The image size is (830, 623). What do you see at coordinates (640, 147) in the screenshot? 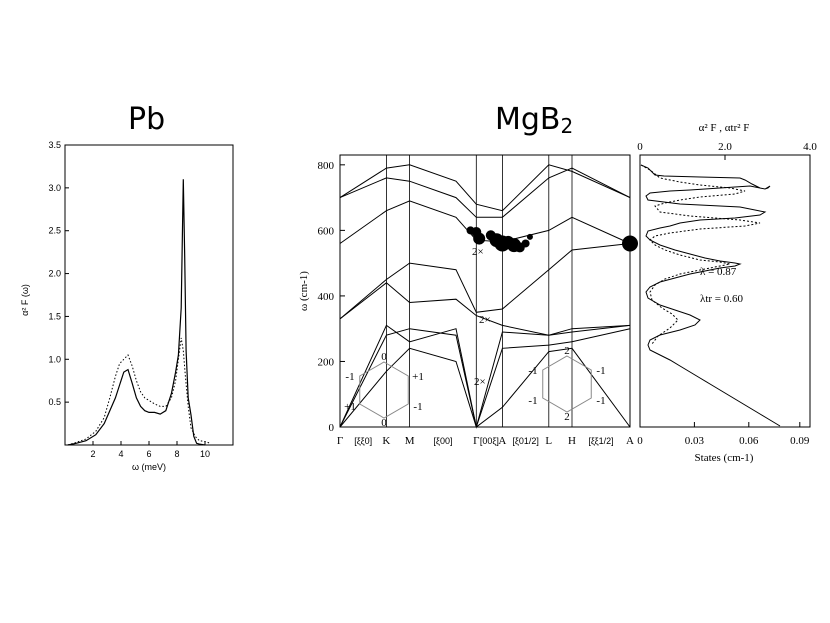
I see `eliashberg-top-tick-label: 0` at bounding box center [640, 147].